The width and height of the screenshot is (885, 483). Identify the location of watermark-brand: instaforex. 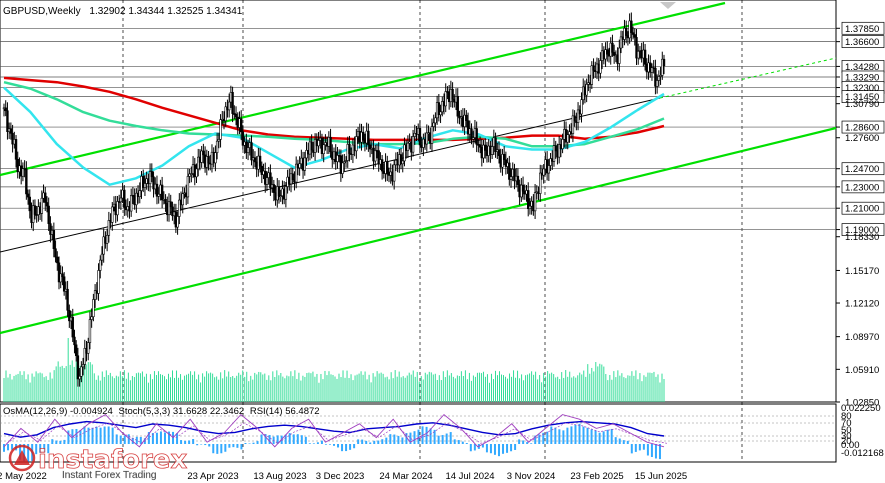
(113, 460).